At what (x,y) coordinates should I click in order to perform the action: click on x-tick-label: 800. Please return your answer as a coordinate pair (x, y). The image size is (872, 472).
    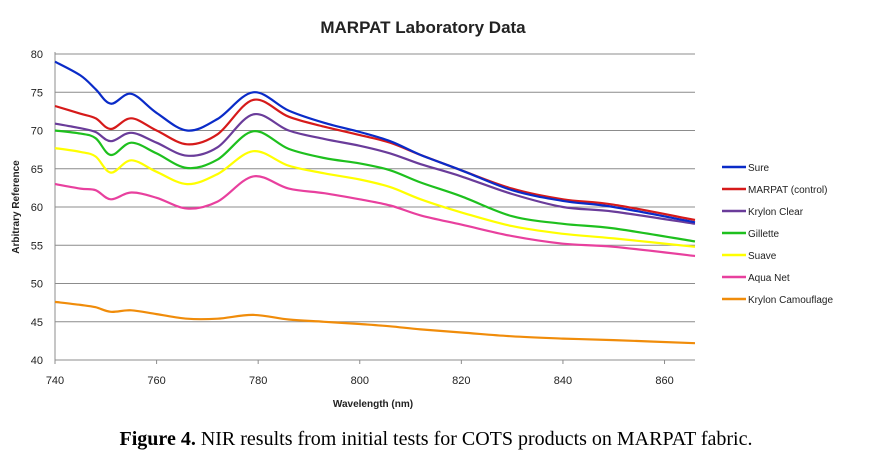
    Looking at the image, I should click on (360, 381).